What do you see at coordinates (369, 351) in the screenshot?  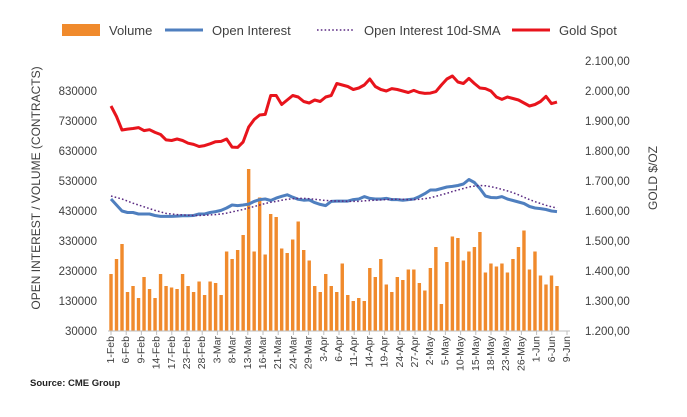 I see `x-tick-label: 14-Apr` at bounding box center [369, 351].